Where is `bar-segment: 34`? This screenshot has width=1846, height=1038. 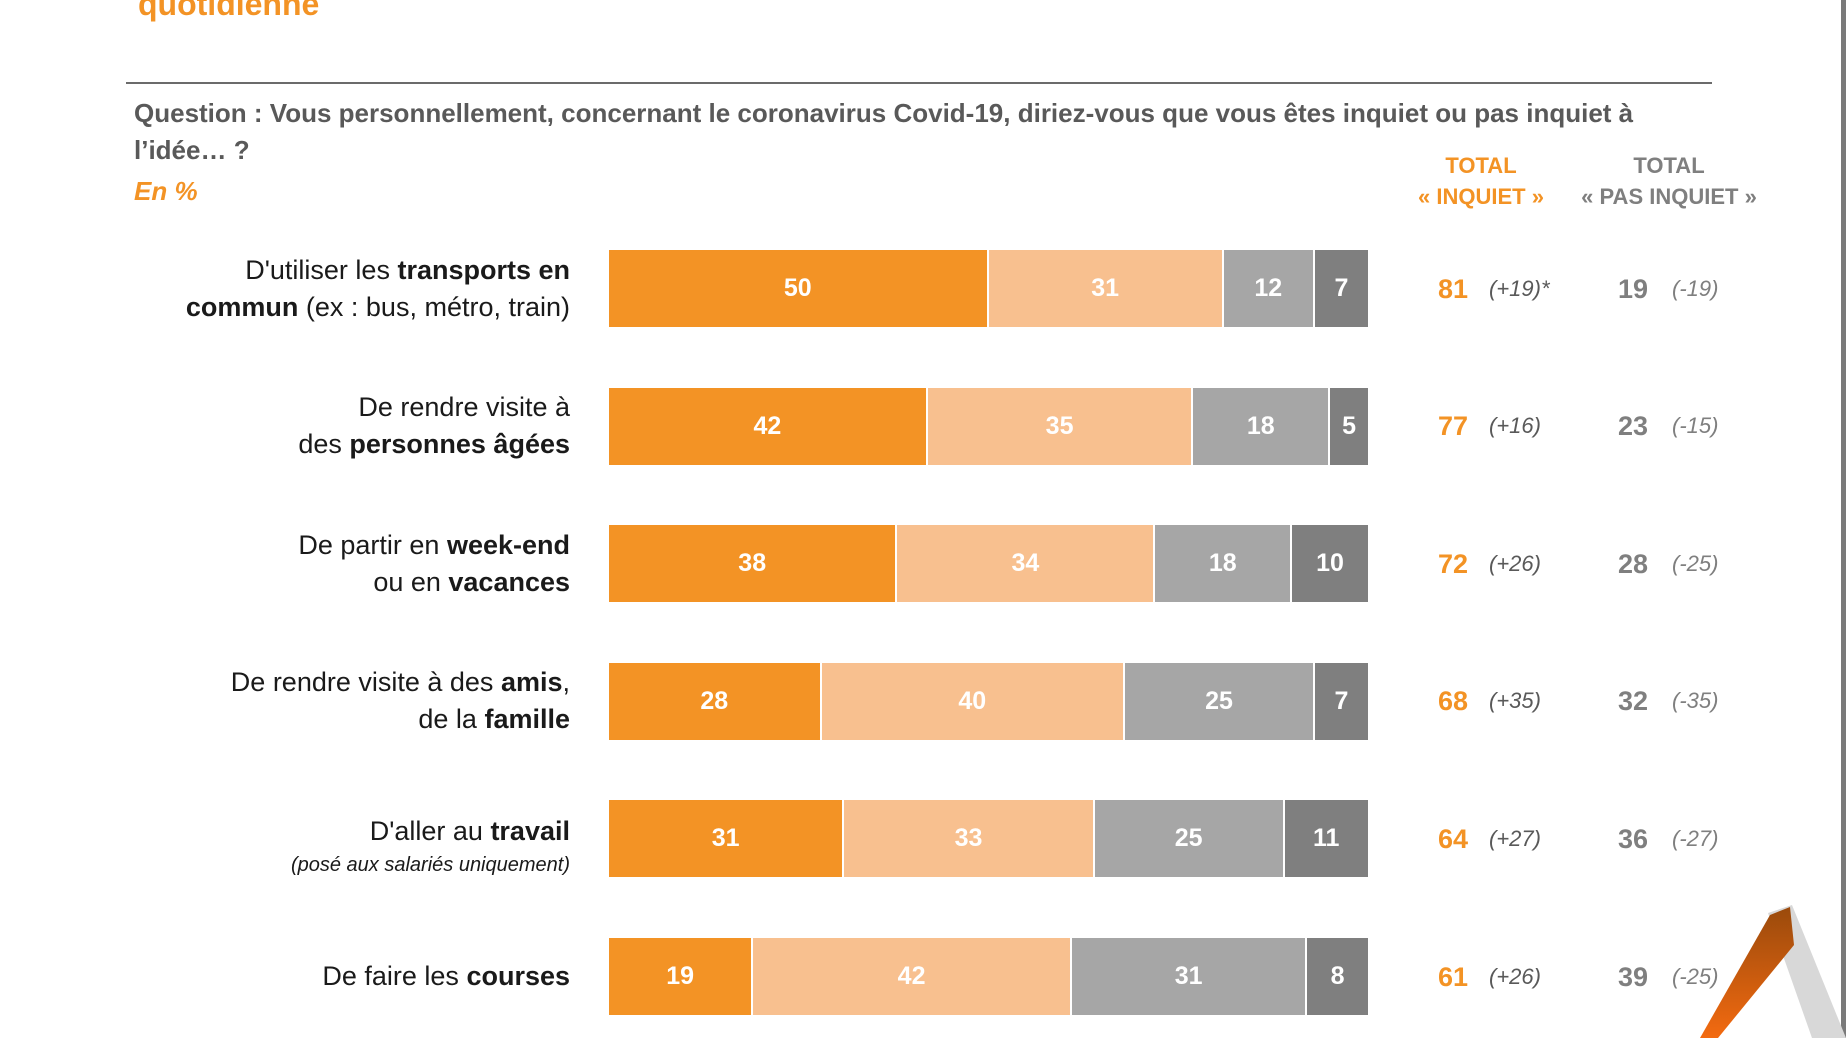 bar-segment: 34 is located at coordinates (1026, 564).